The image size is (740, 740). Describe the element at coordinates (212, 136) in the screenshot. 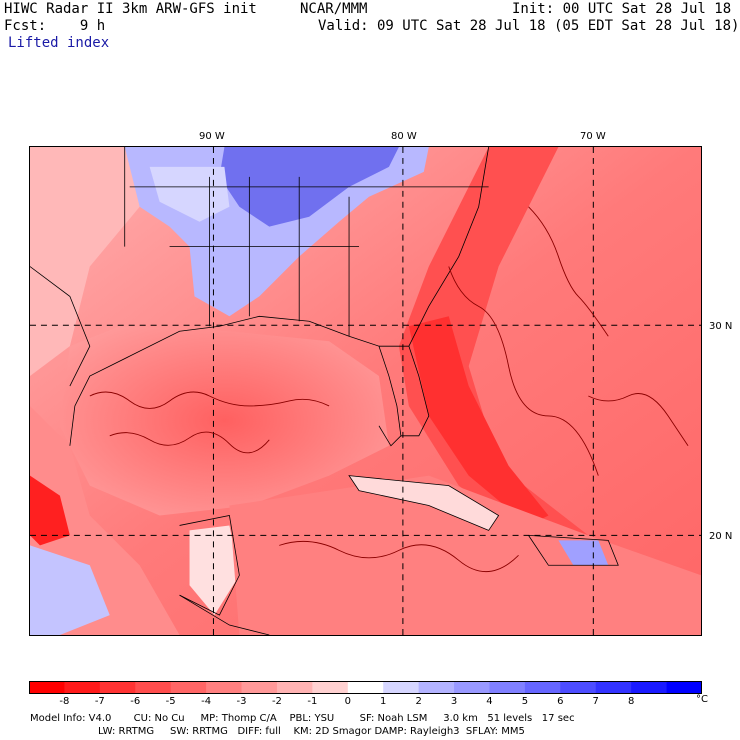

I see `lon-label-90w: 90 W` at that location.